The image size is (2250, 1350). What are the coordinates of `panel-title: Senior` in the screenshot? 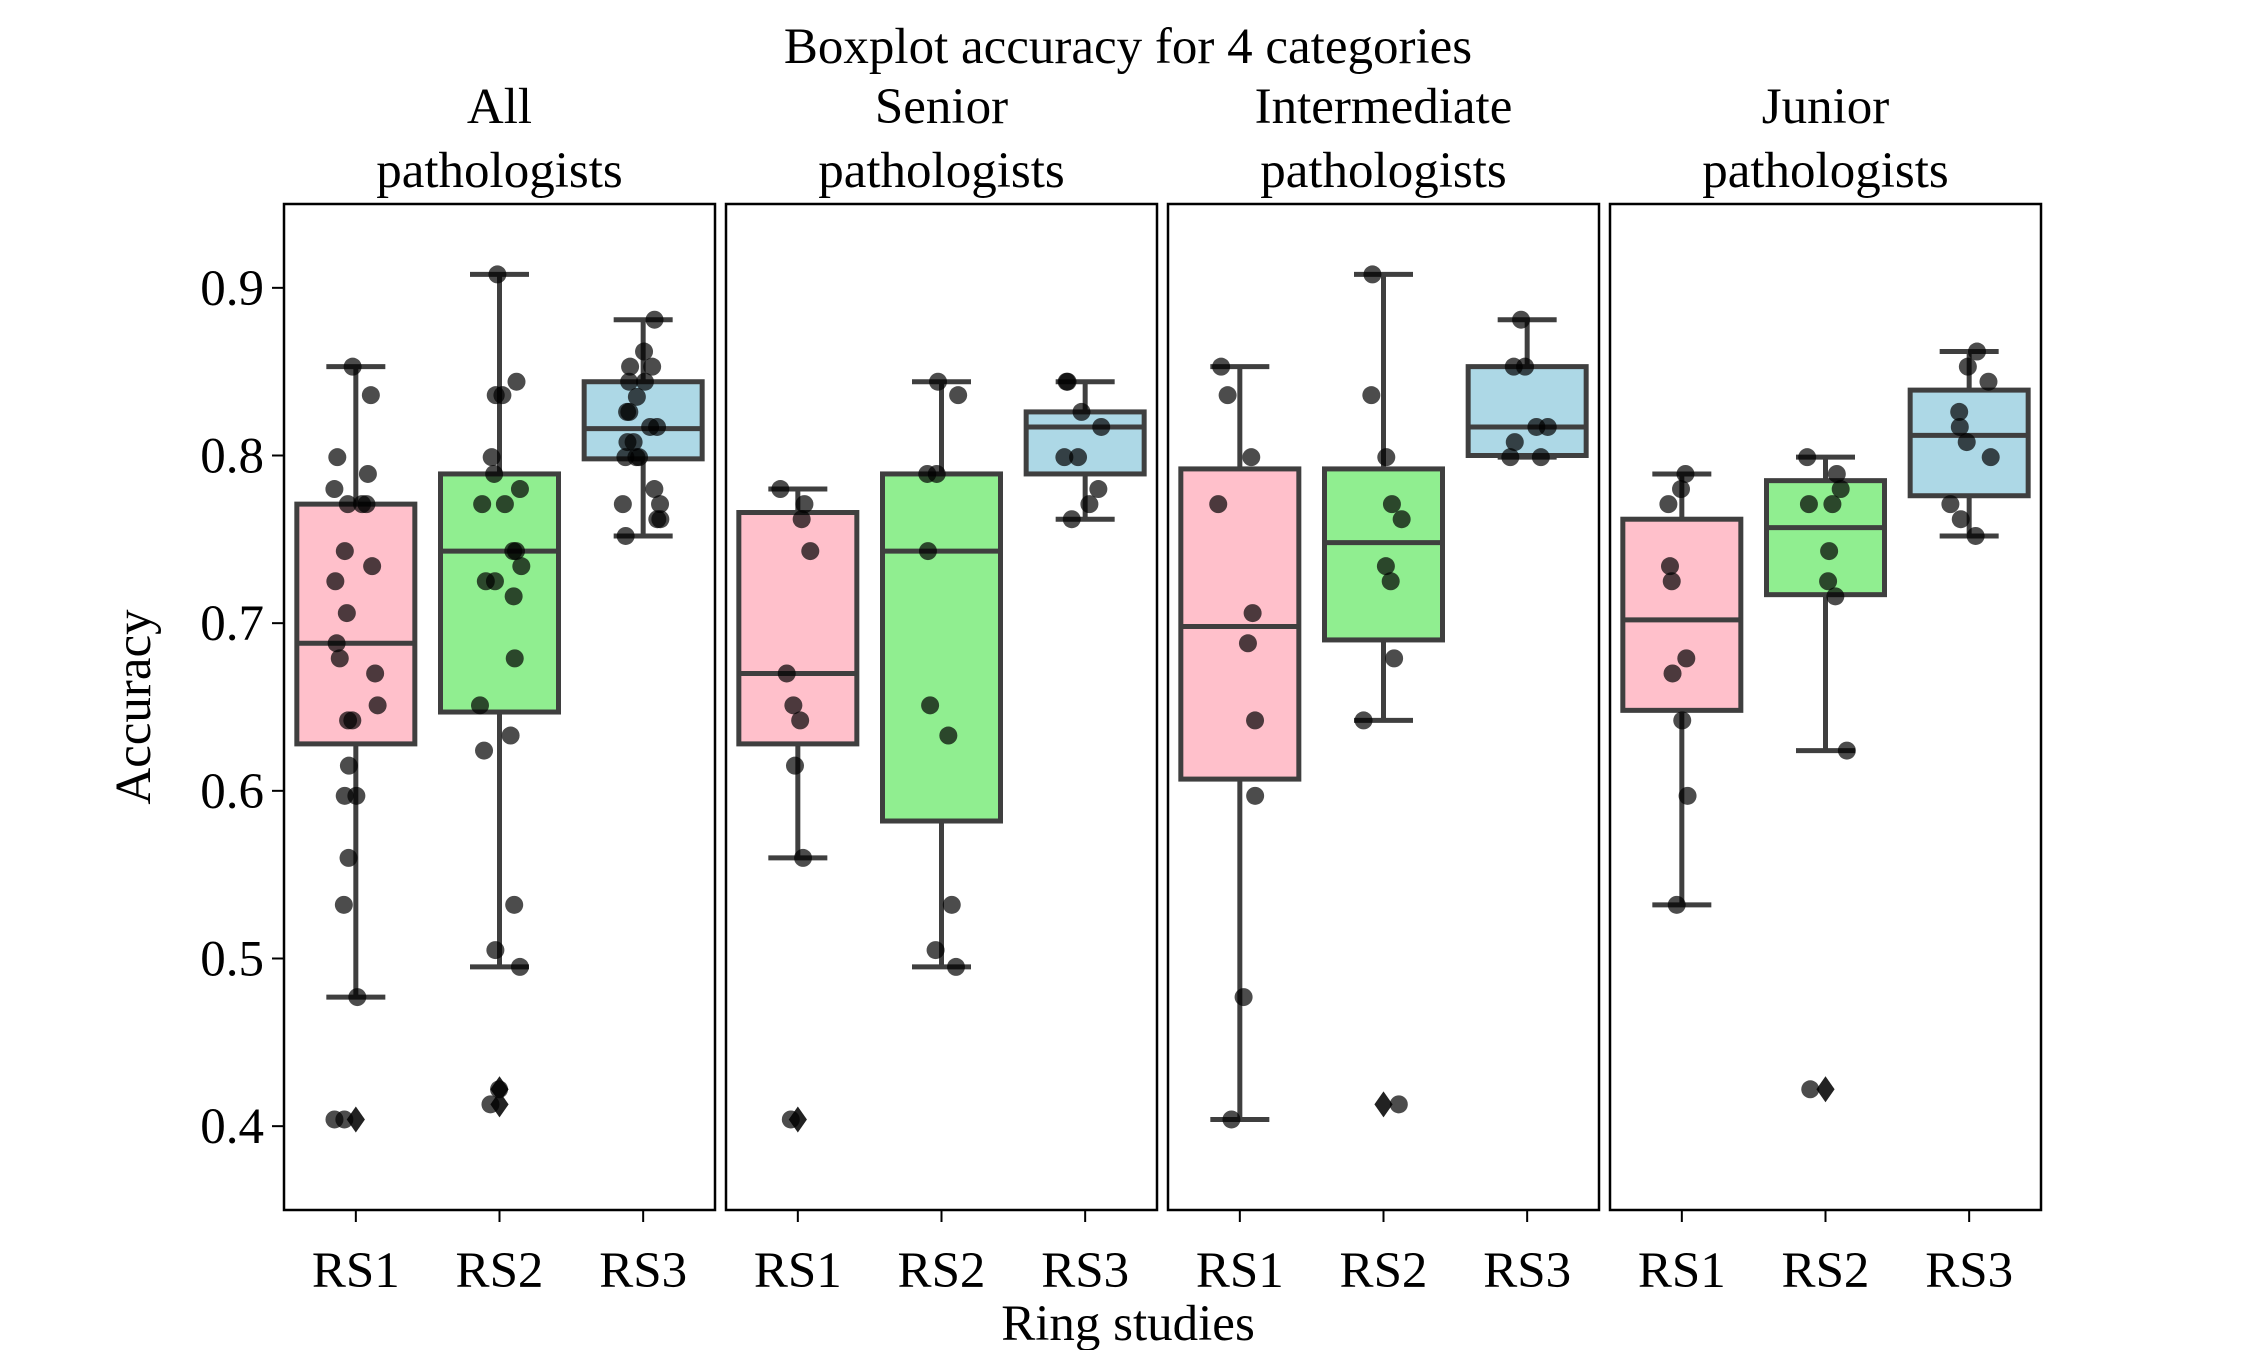 It's located at (941, 107).